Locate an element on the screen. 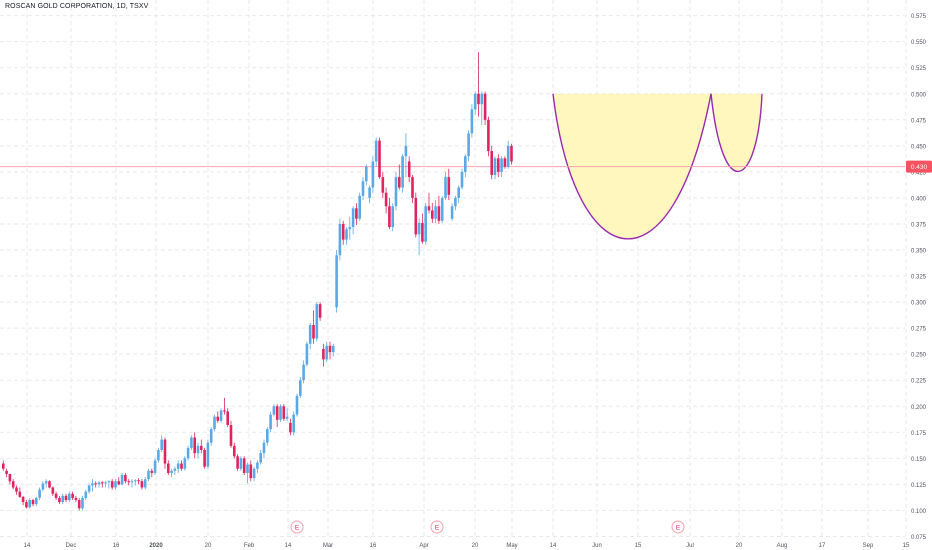 This screenshot has width=932, height=550. y-tick-label: 0.100 is located at coordinates (919, 512).